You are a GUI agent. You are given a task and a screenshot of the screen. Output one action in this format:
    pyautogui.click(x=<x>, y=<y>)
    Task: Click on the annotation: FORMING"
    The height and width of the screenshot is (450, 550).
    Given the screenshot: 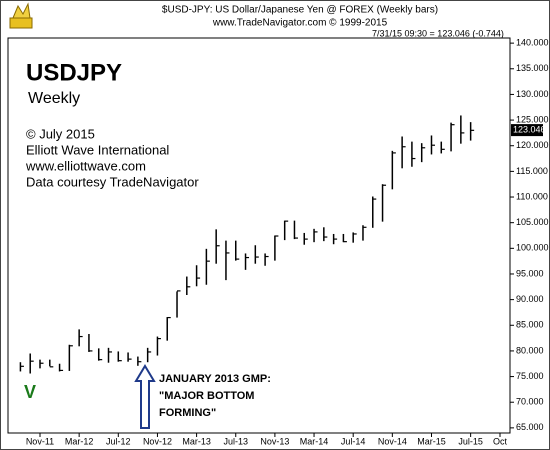 What is the action you would take?
    pyautogui.click(x=187, y=413)
    